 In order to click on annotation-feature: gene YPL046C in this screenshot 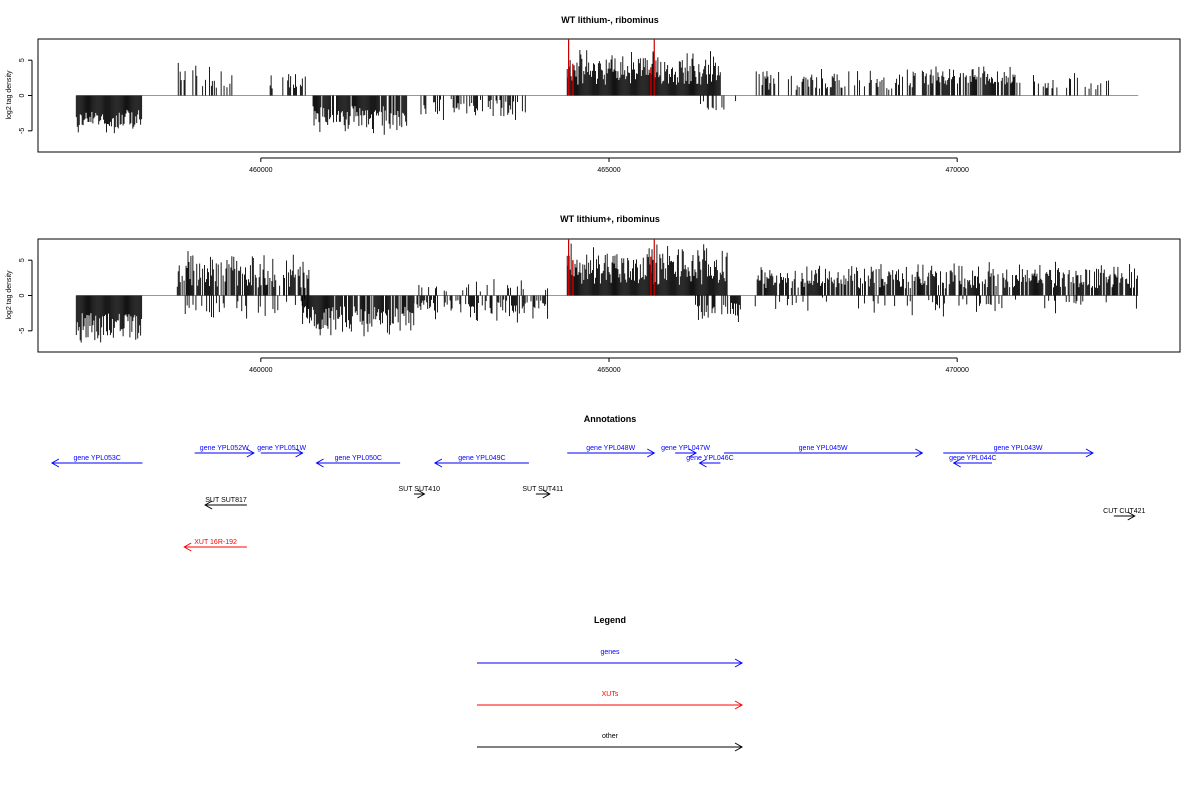, I will do `click(710, 461)`.